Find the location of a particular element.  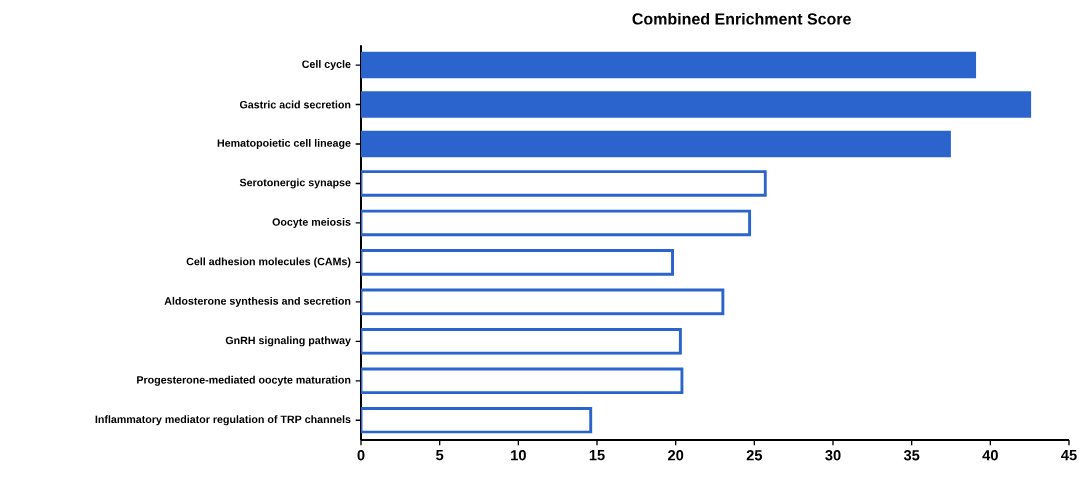

x-tick-label: 25 is located at coordinates (754, 455).